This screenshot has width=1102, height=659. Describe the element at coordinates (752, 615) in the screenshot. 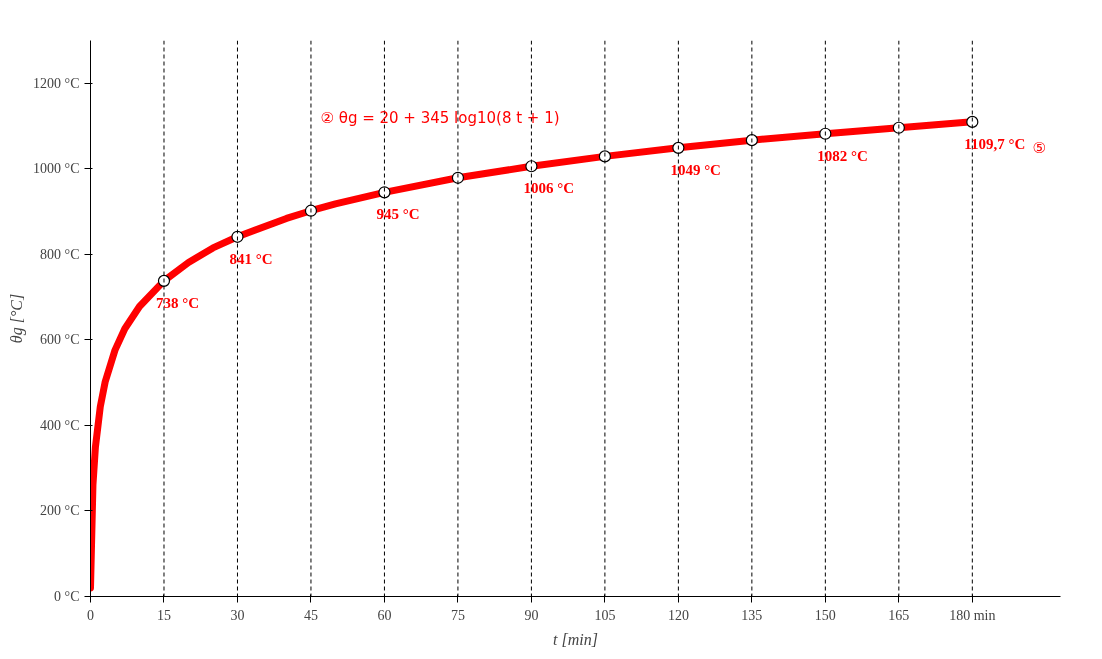

I see `x-tick-label: 135` at that location.